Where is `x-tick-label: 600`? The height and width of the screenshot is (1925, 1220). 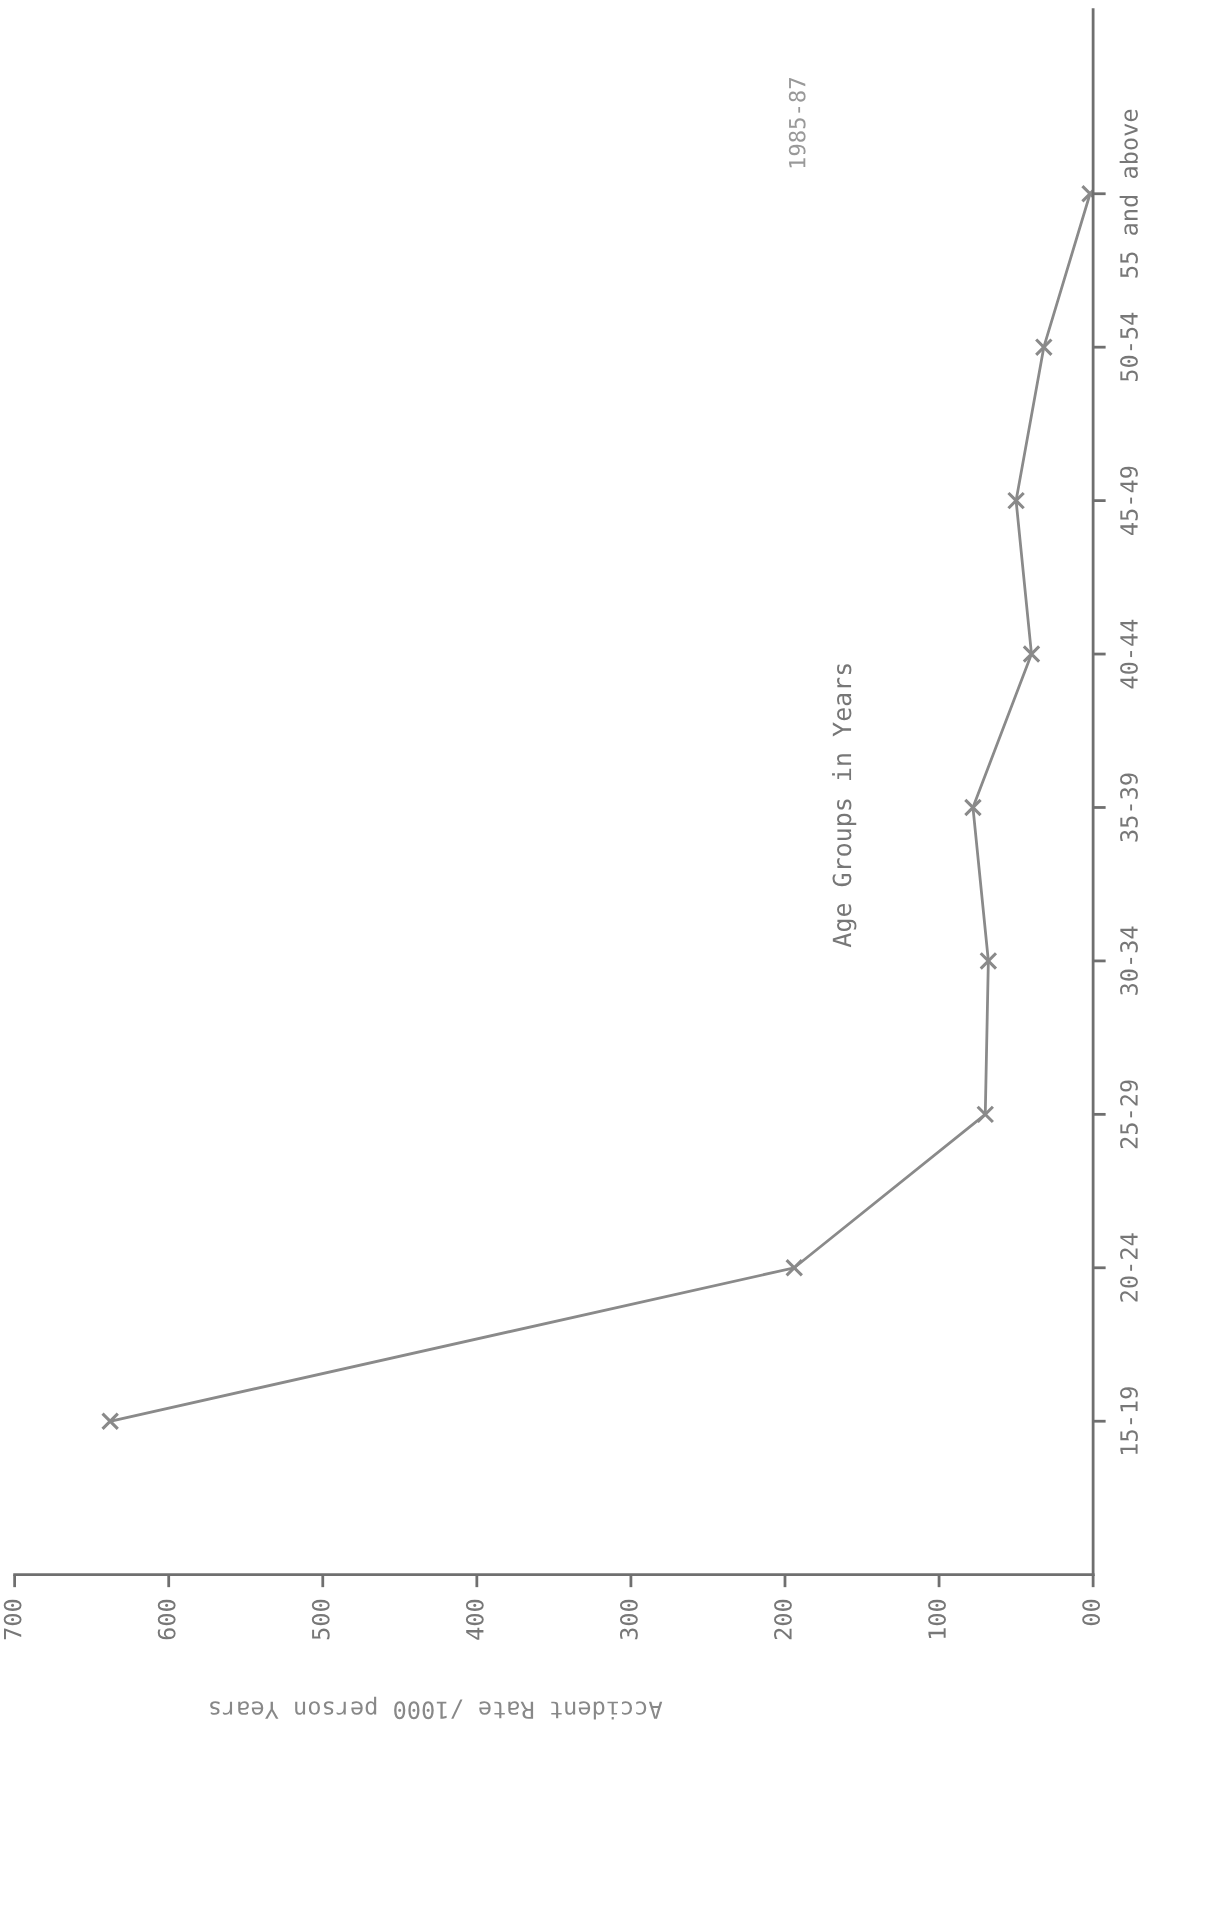 x-tick-label: 600 is located at coordinates (166, 1619).